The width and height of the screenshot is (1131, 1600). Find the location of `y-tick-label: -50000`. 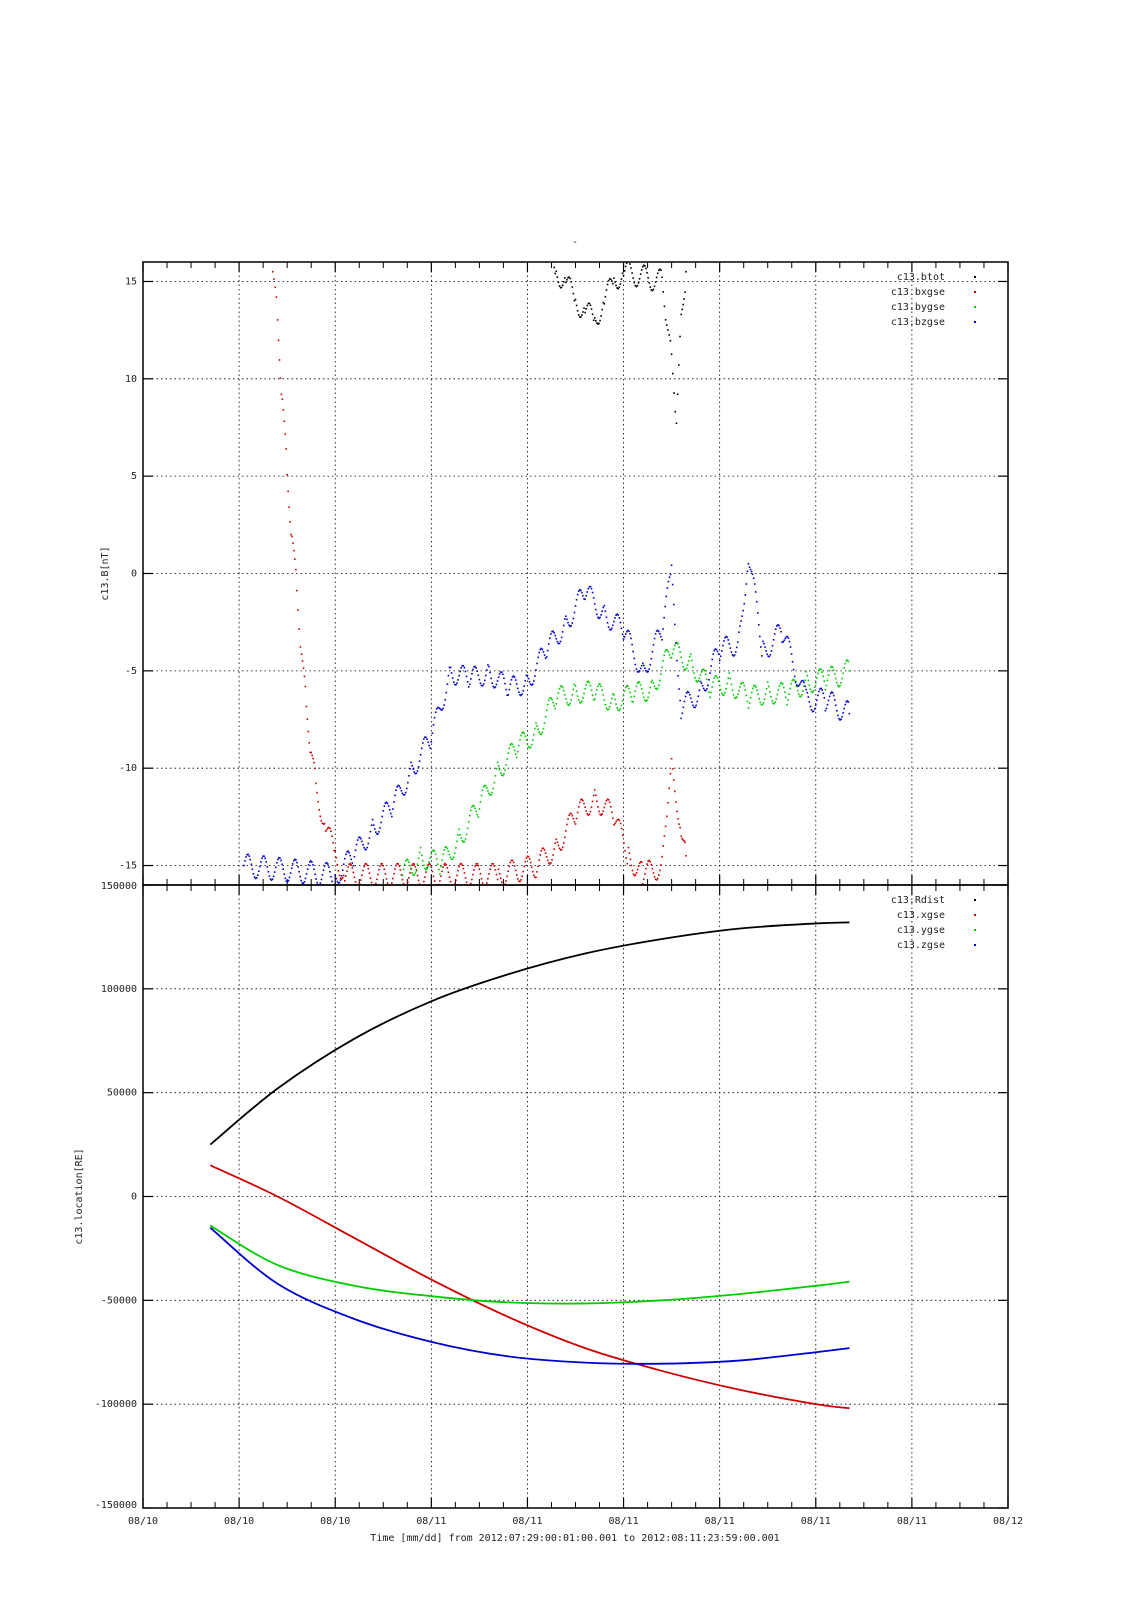

y-tick-label: -50000 is located at coordinates (119, 1300).